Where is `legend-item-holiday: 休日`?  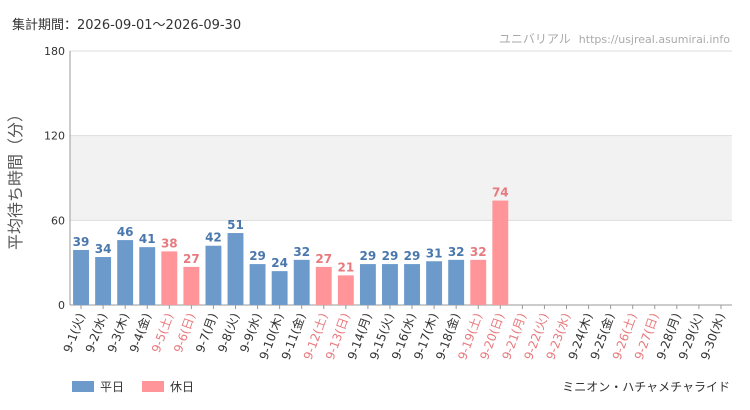
legend-item-holiday: 休日 is located at coordinates (168, 386).